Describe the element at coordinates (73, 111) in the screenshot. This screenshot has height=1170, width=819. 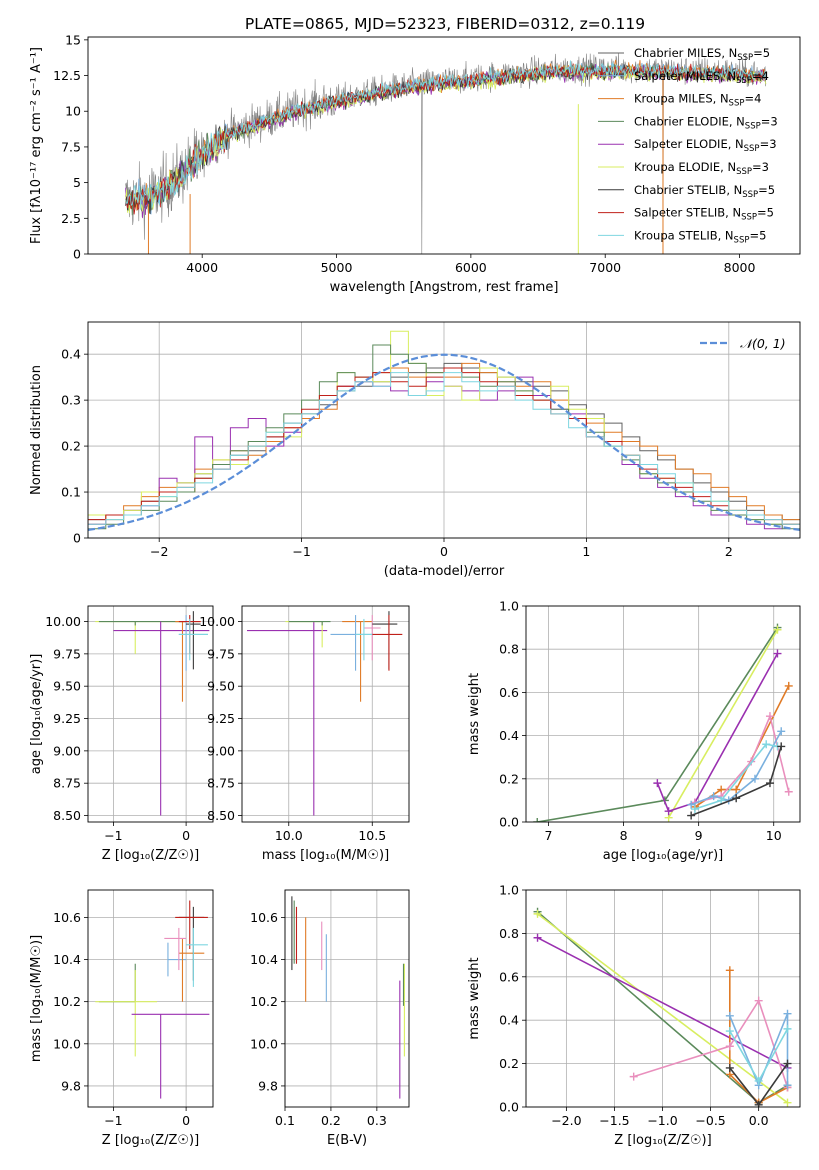
I see `y-tick-label: 10` at that location.